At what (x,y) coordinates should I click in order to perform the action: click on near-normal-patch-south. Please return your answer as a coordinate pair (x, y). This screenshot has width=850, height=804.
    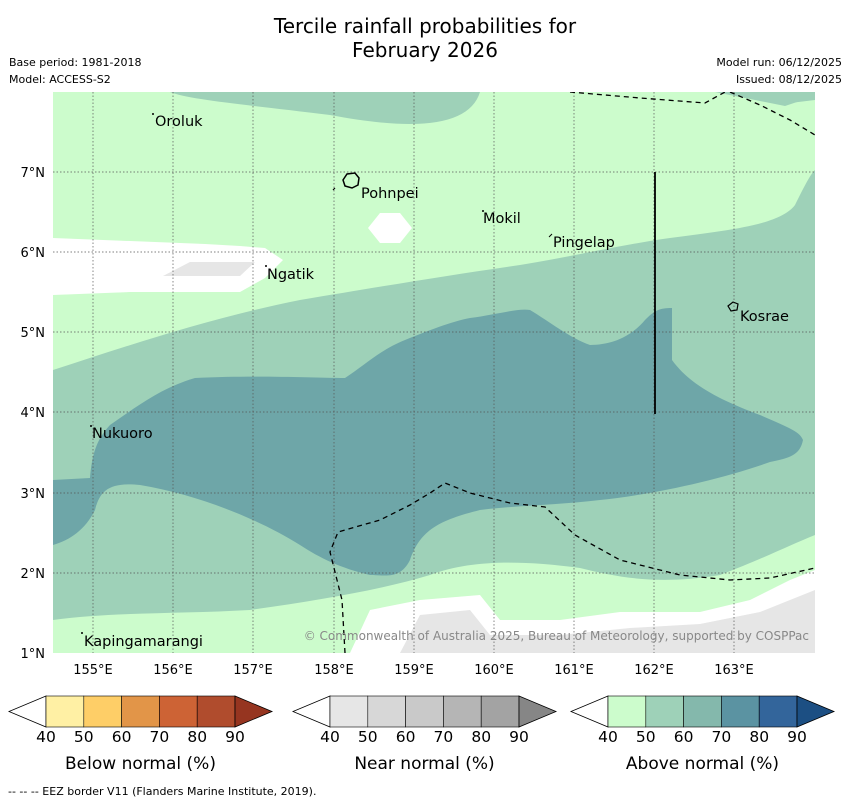
    Looking at the image, I should click on (607, 621).